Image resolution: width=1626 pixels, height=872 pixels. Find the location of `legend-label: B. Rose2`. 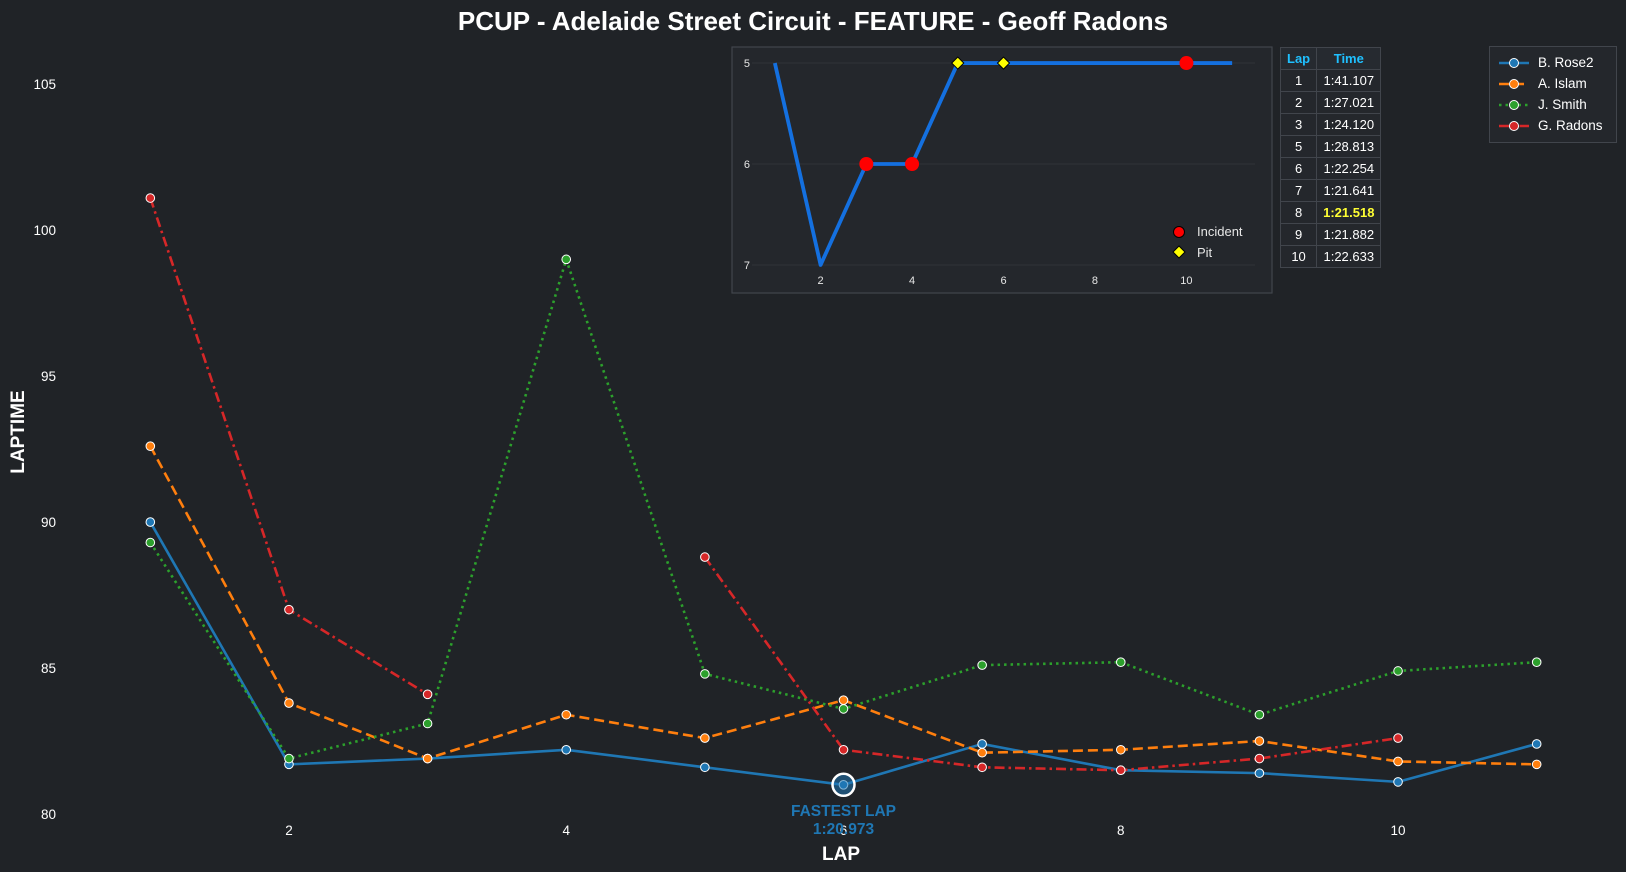

legend-label: B. Rose2 is located at coordinates (1566, 62).